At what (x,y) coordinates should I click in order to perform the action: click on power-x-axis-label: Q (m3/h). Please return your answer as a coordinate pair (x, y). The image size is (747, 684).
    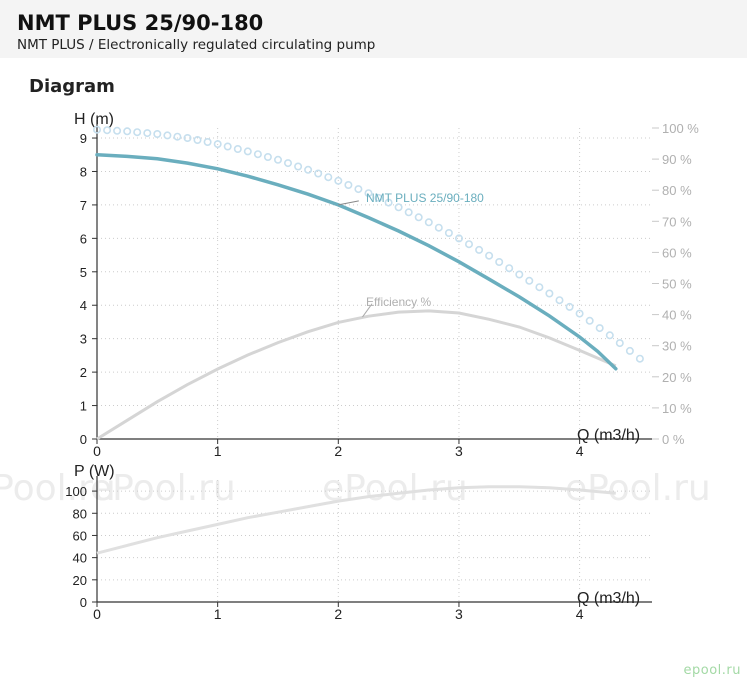
    Looking at the image, I should click on (608, 598).